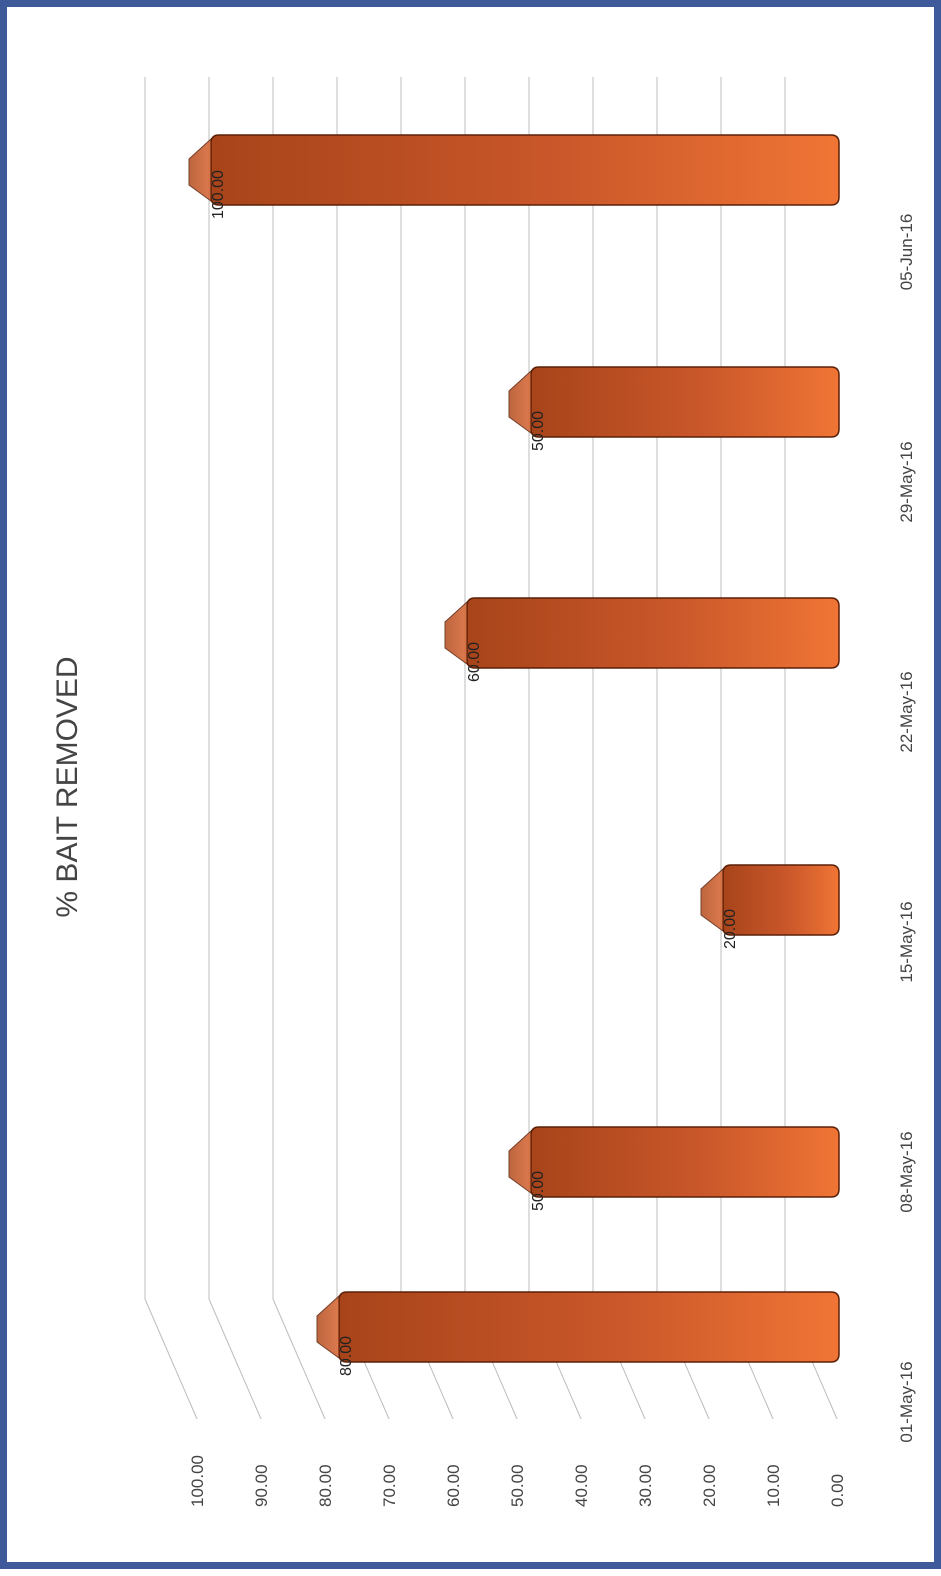  I want to click on category-label: 29-May-16, so click(906, 481).